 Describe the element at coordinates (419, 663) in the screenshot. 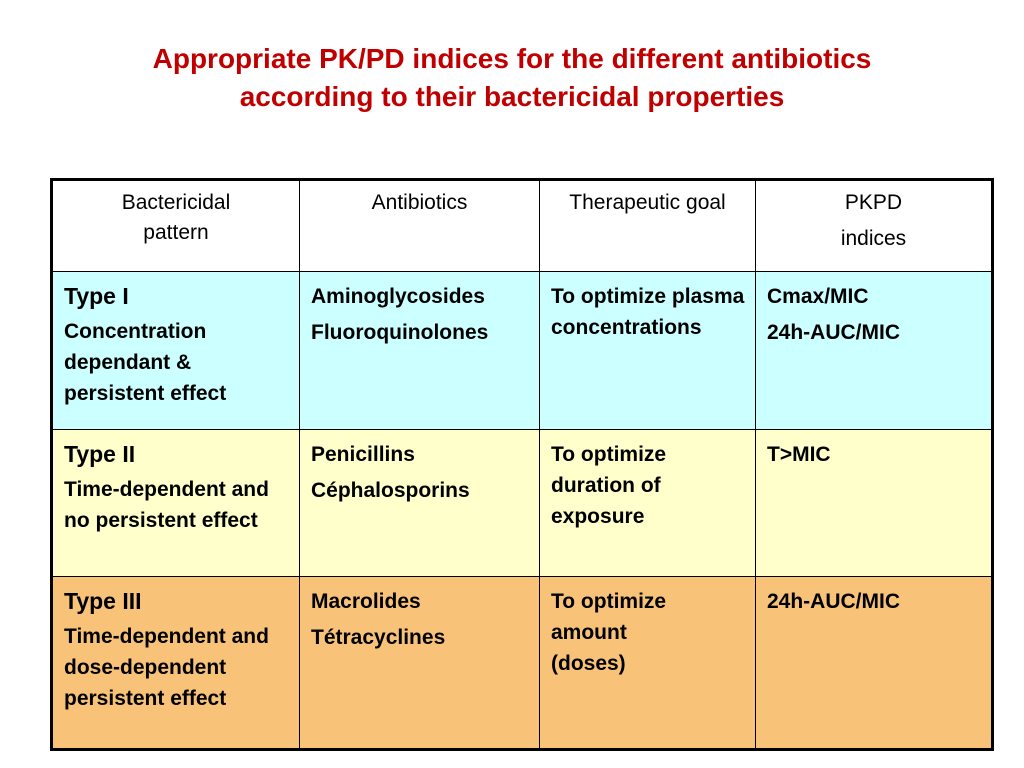

I see `row-antibiotics-cell: Macrolides Tétracyclines` at that location.